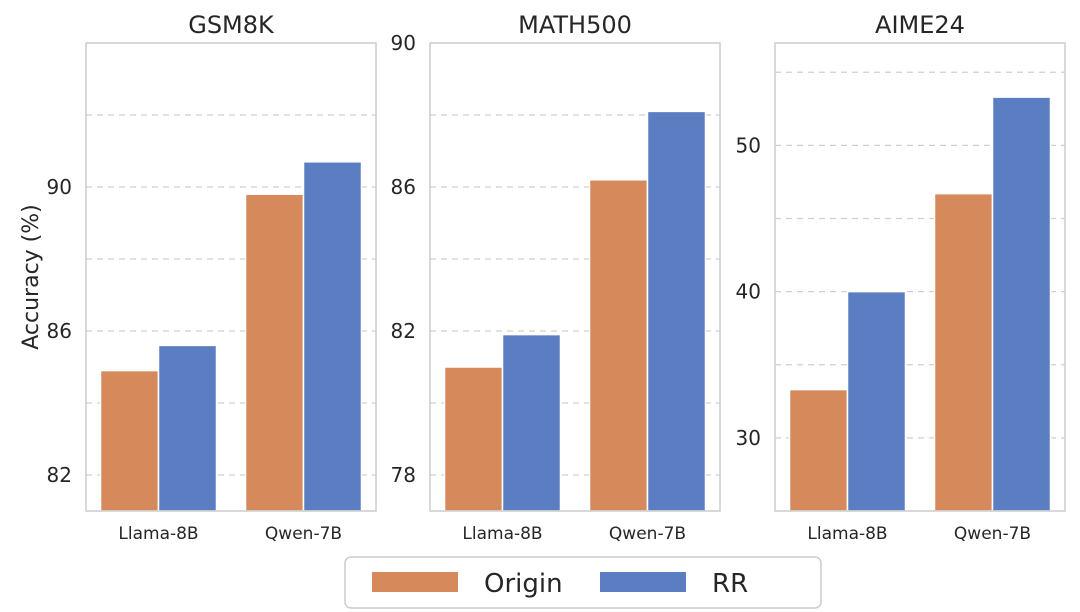  What do you see at coordinates (403, 475) in the screenshot?
I see `y-tick-label: 78` at bounding box center [403, 475].